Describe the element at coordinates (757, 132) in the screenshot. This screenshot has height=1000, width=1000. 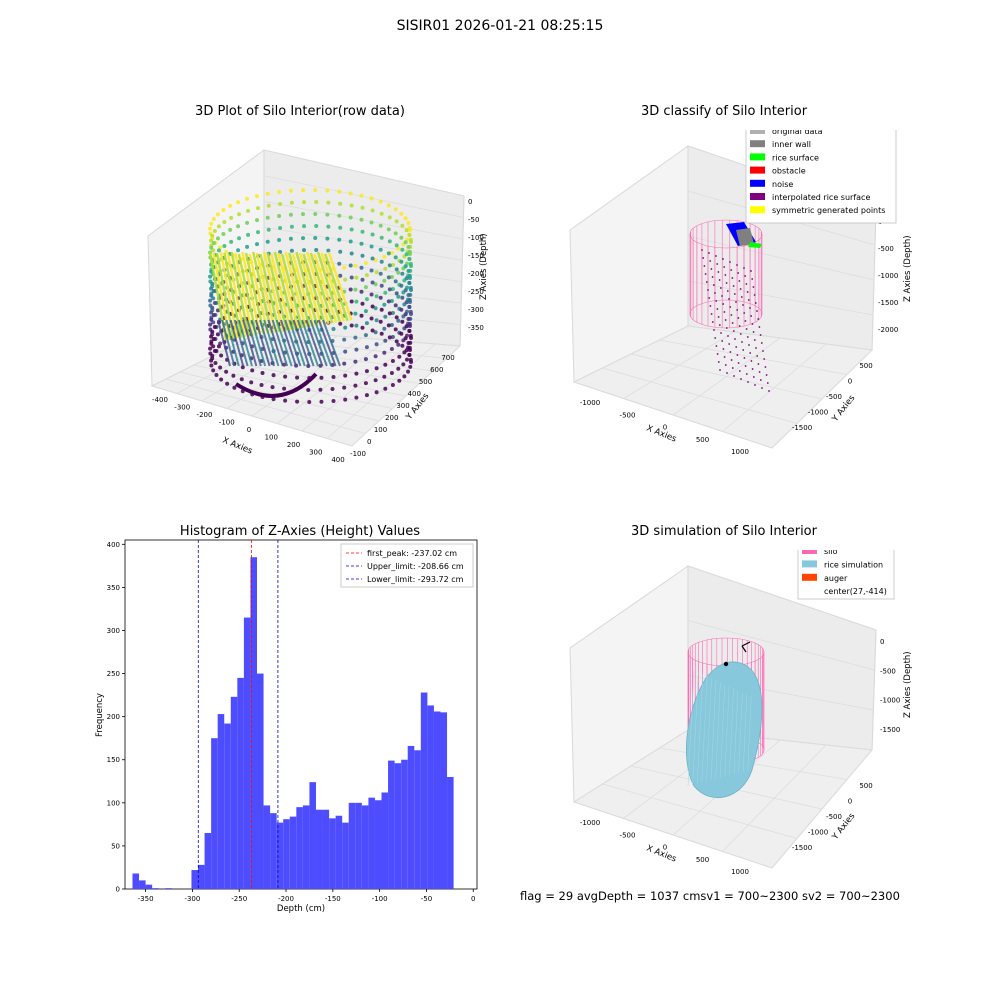
I see `legend-swatch` at that location.